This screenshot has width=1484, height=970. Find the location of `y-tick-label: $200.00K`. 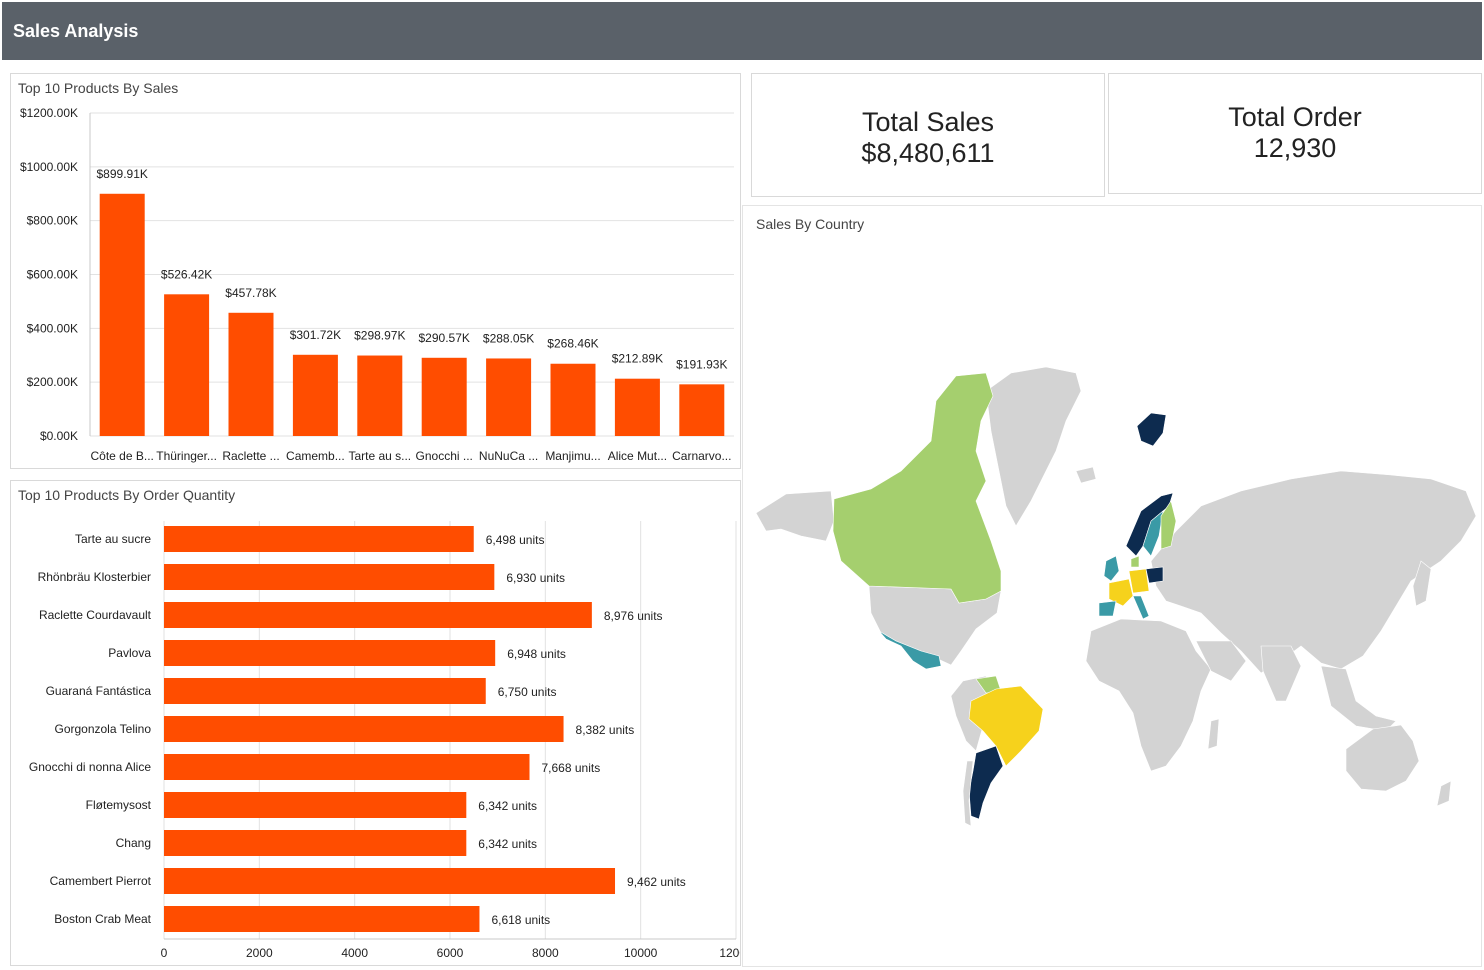

y-tick-label: $200.00K is located at coordinates (52, 382).